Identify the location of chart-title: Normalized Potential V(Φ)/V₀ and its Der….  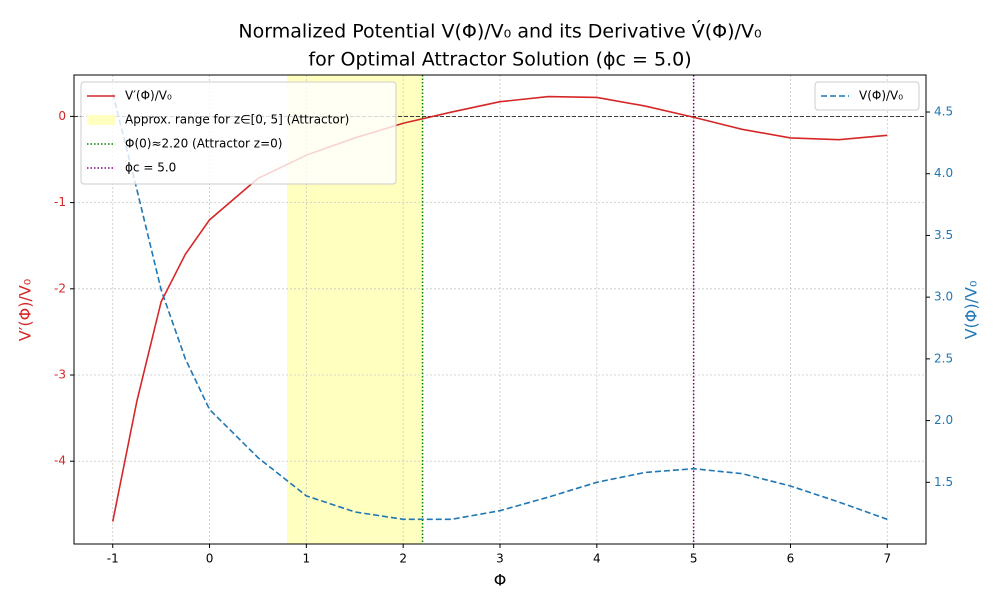
(499, 31).